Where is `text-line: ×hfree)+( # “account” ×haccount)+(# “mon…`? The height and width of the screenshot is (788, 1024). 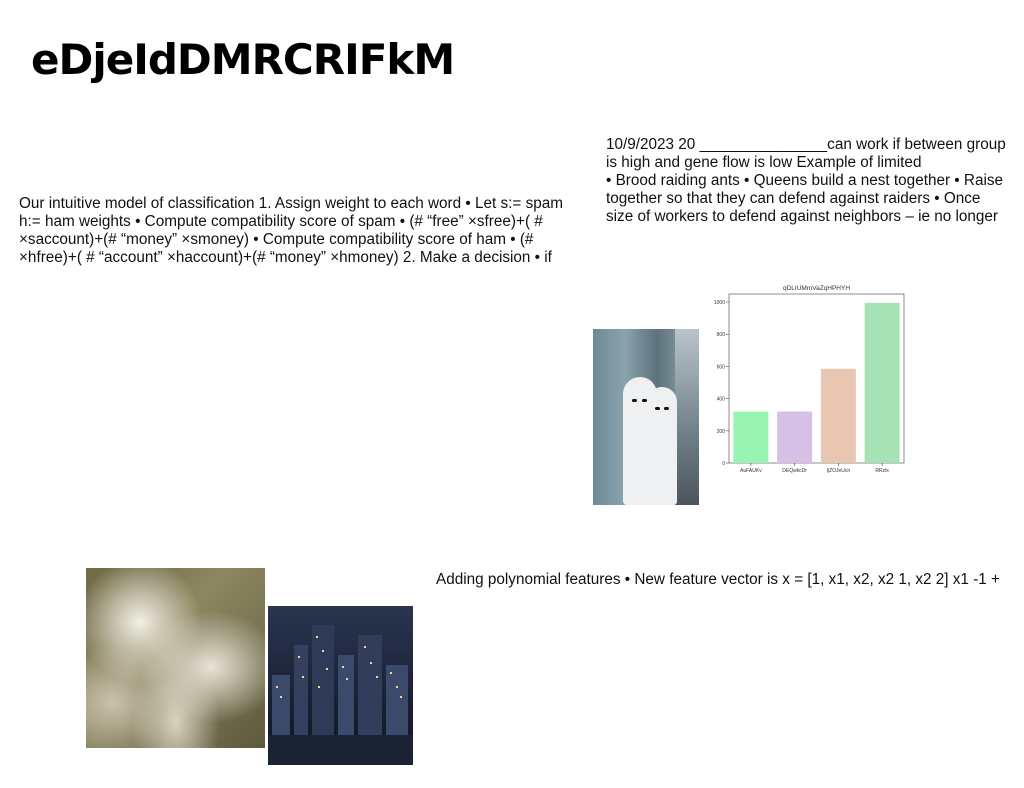 text-line: ×hfree)+( # “account” ×haccount)+(# “mon… is located at coordinates (285, 257).